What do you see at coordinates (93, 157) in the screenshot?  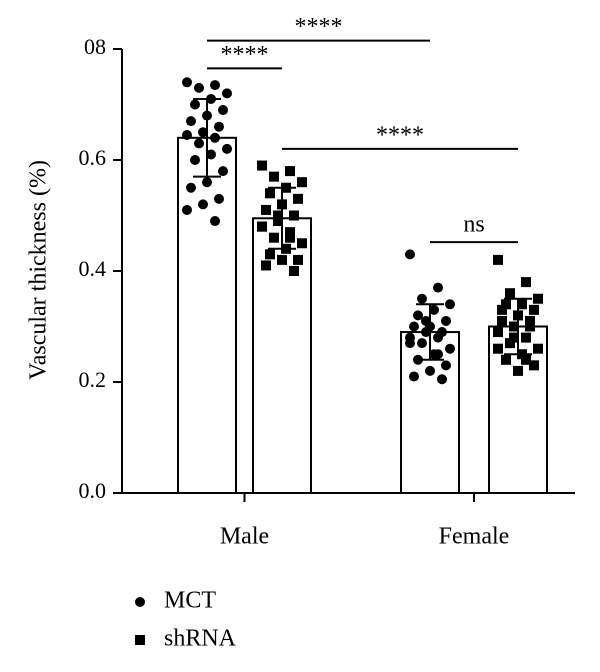 I see `y-tick-label: 0.6` at bounding box center [93, 157].